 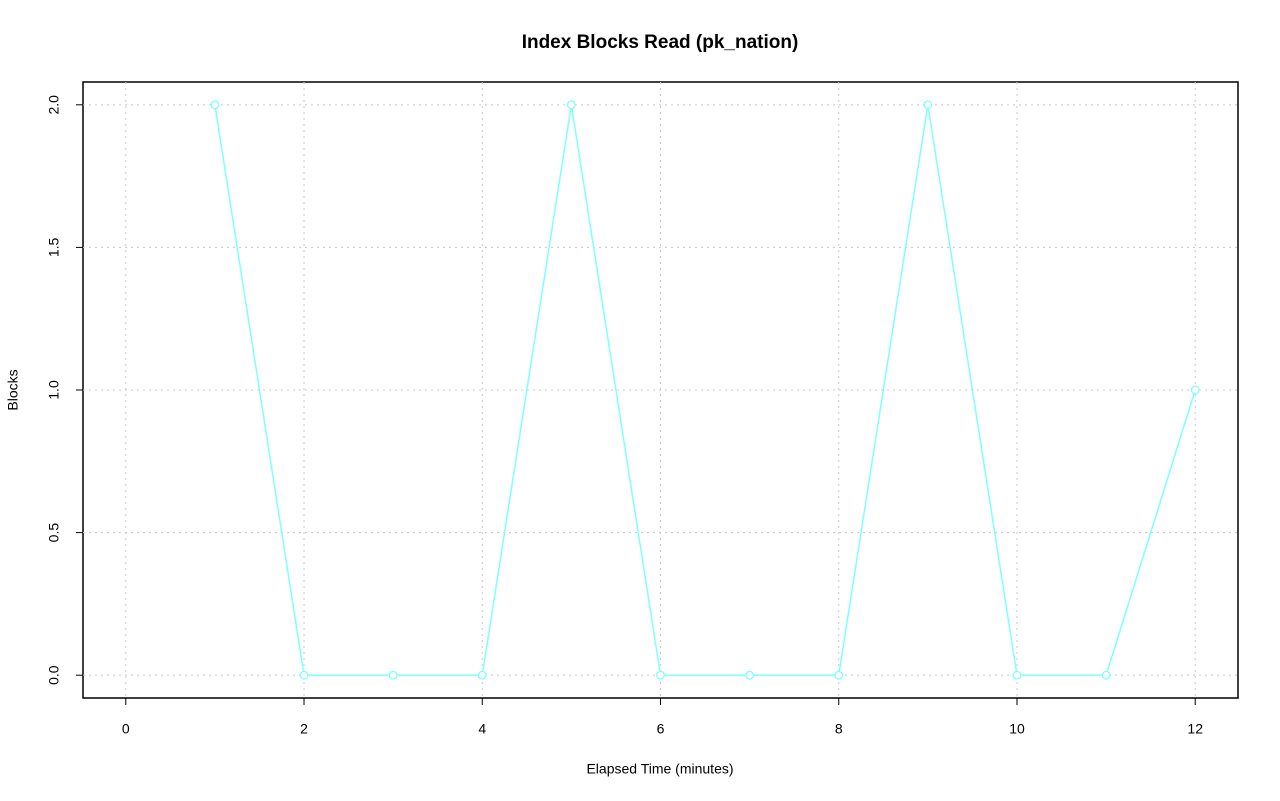 I want to click on x-tick-label: 2, so click(x=304, y=729).